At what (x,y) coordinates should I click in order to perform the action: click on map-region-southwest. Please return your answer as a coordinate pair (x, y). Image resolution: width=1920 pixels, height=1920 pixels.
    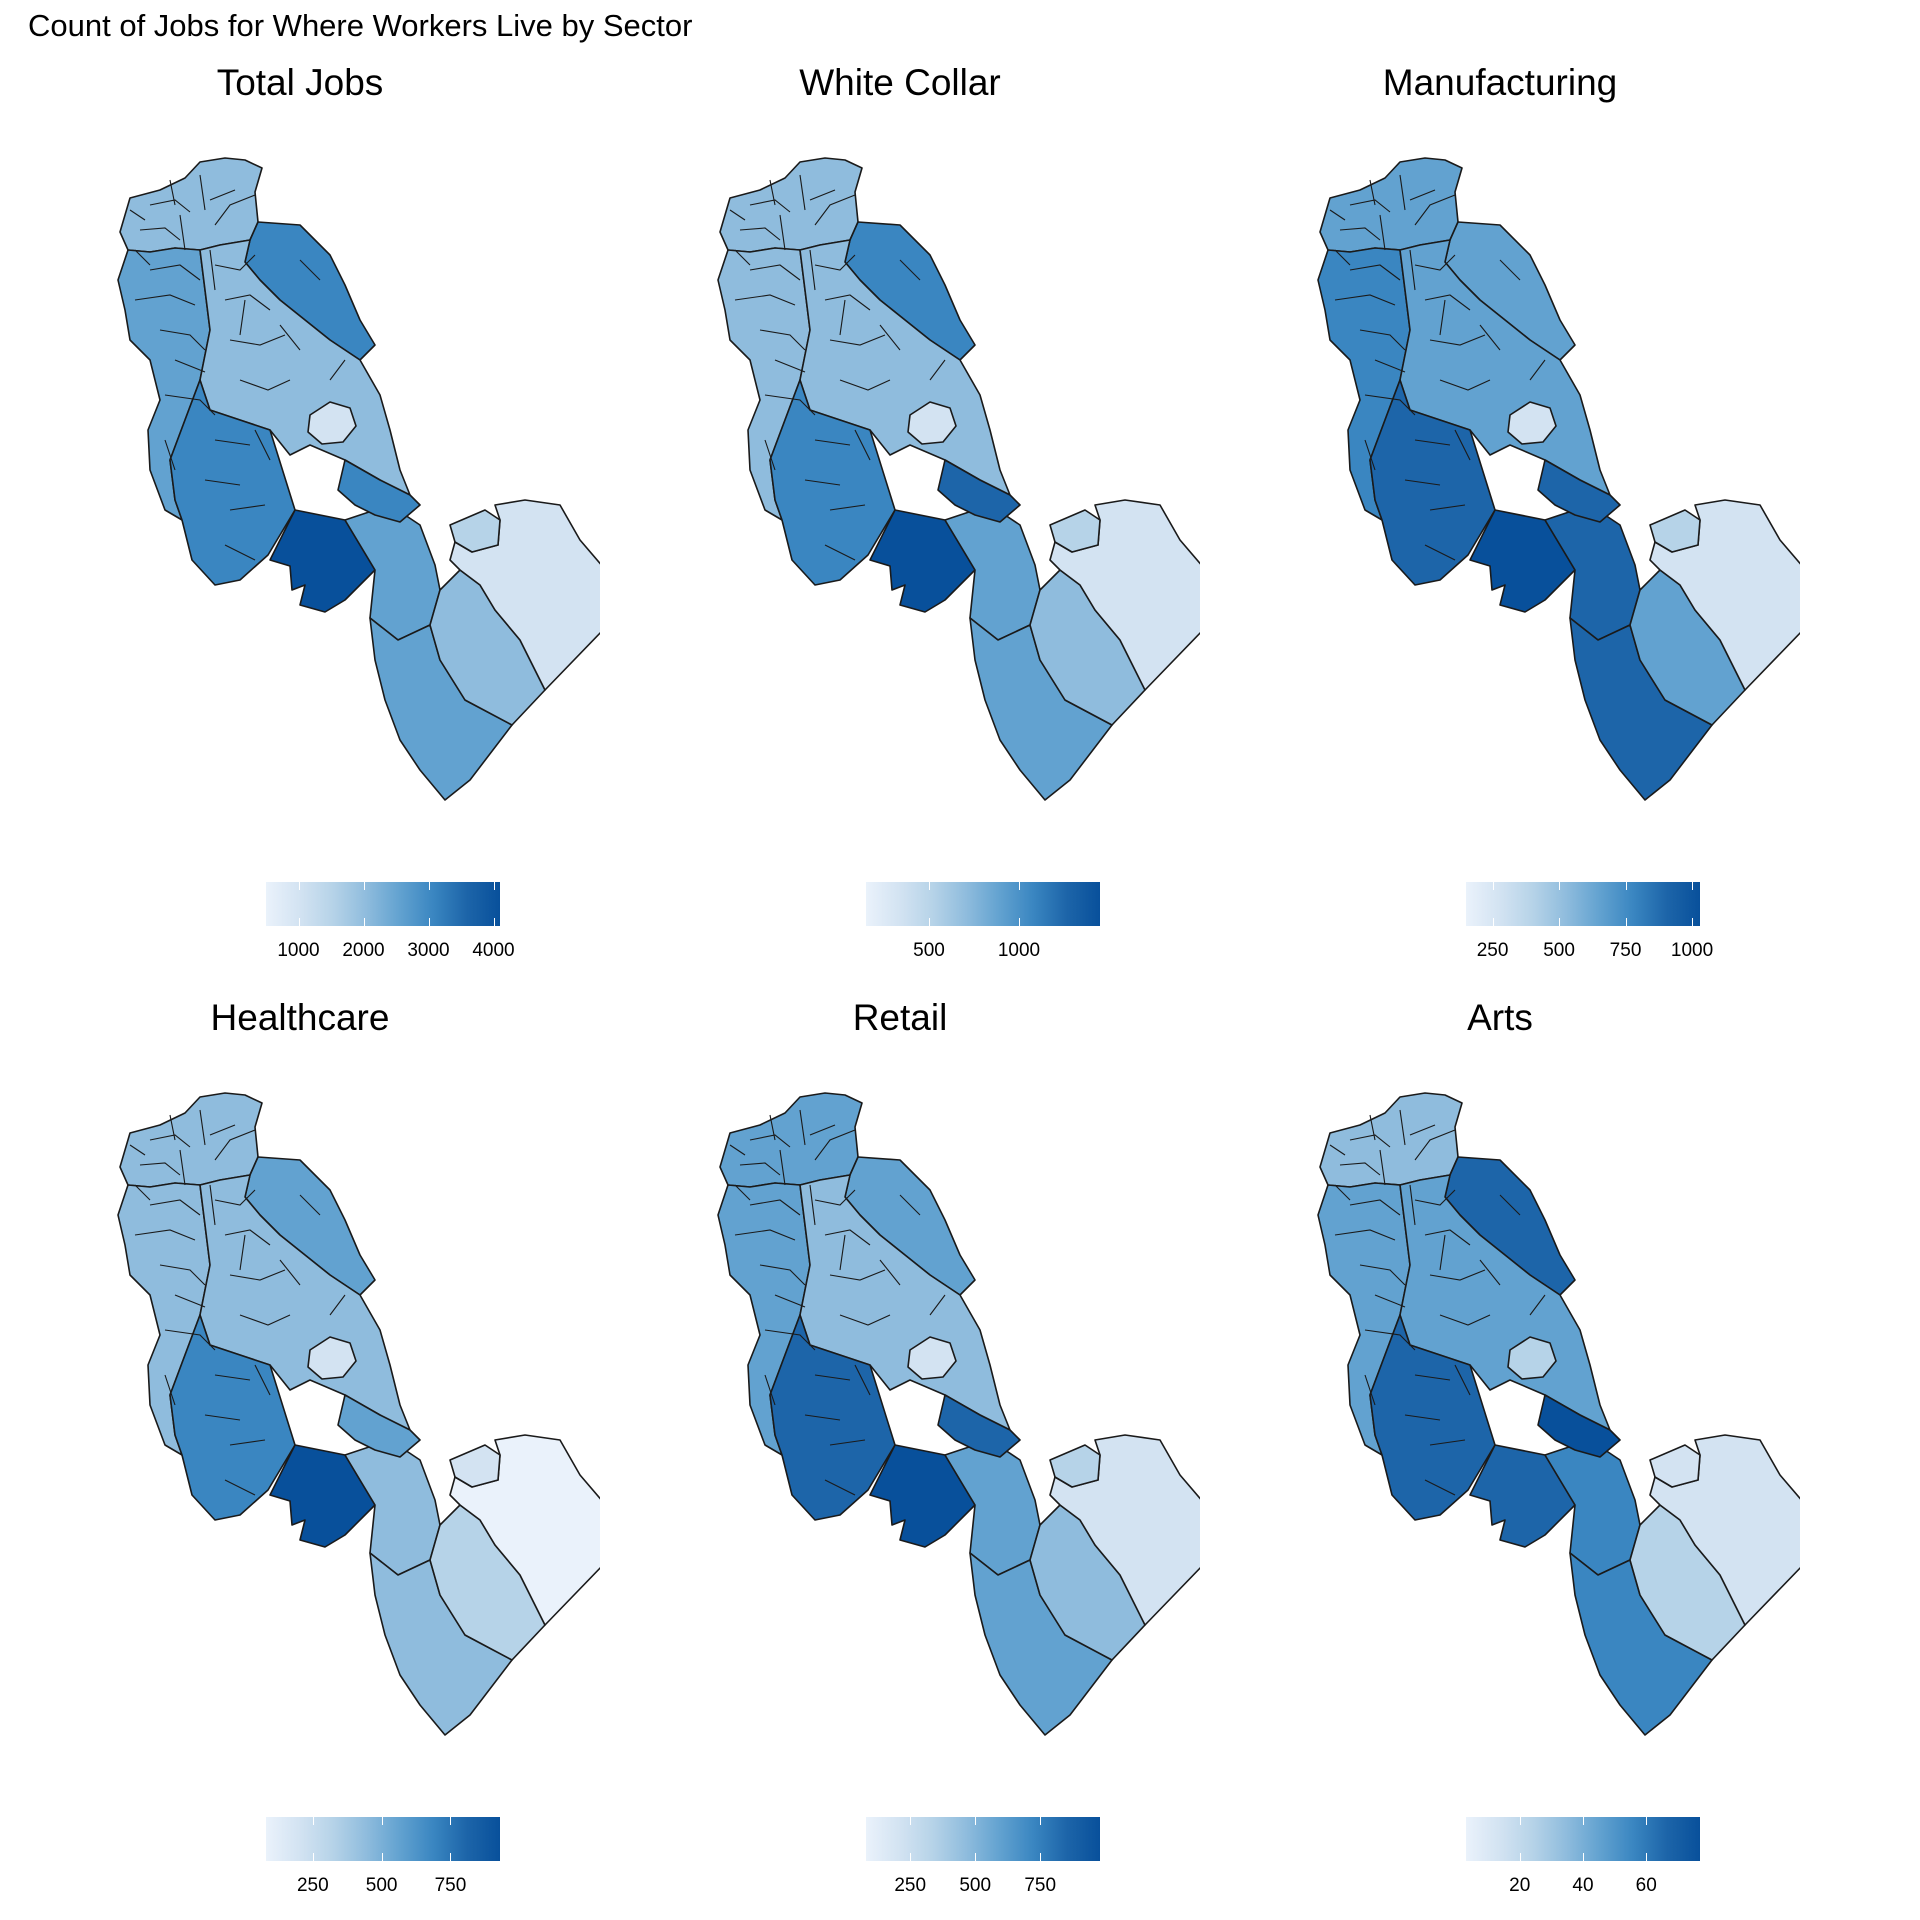
    Looking at the image, I should click on (1432, 1417).